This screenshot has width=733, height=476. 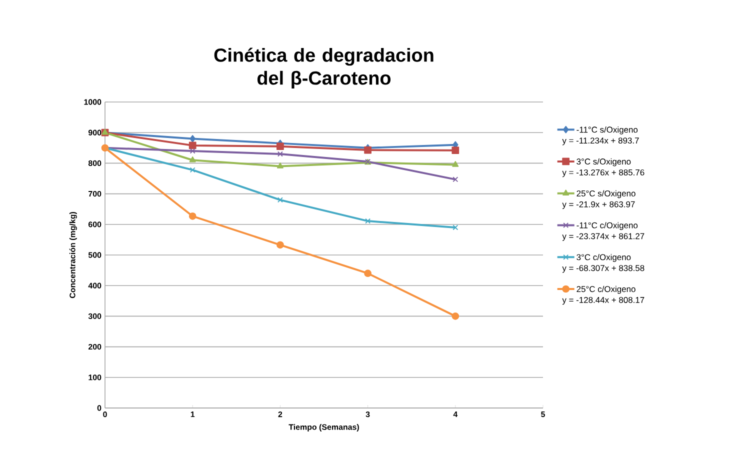 What do you see at coordinates (603, 162) in the screenshot?
I see `legend-label: 3°C s/Oxigeno` at bounding box center [603, 162].